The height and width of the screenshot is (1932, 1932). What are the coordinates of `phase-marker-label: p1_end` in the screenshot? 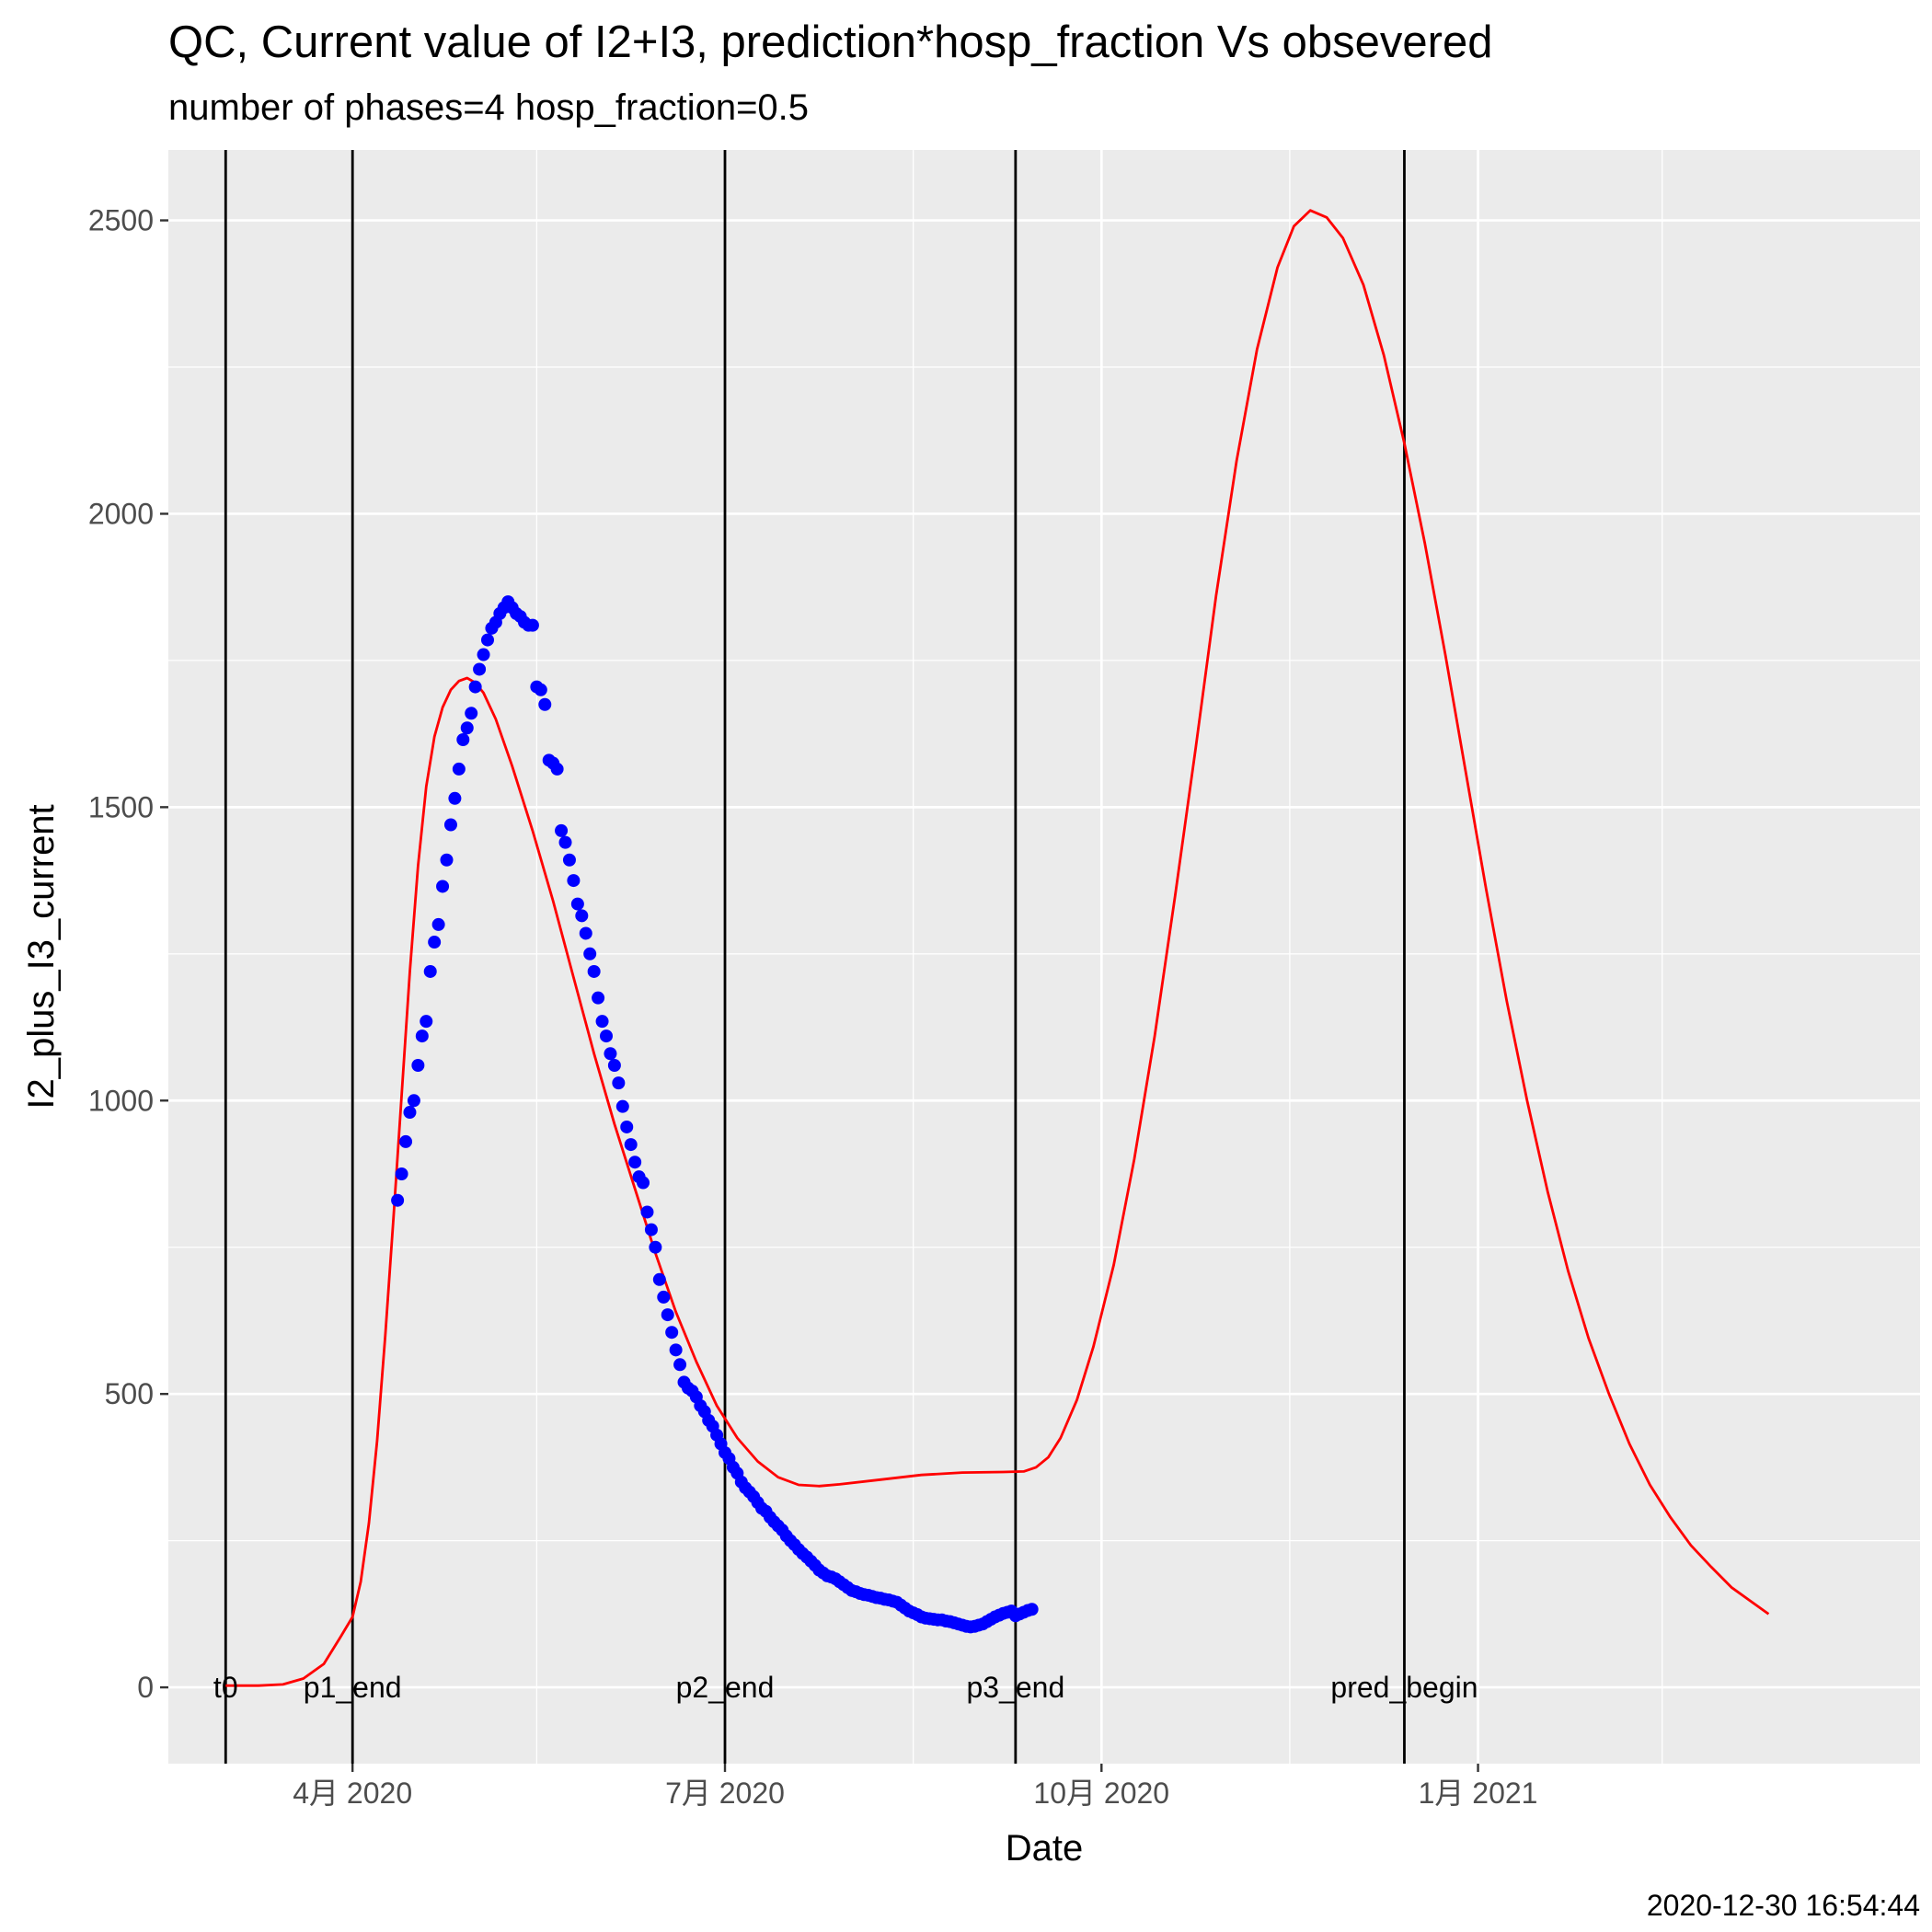 It's located at (353, 1687).